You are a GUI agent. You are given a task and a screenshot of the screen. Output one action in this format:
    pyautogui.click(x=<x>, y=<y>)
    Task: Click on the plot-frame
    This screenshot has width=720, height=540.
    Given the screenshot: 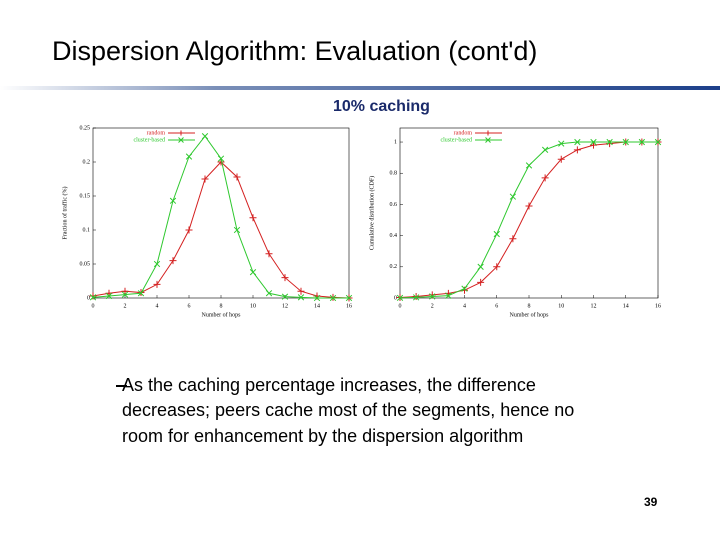 What is the action you would take?
    pyautogui.click(x=529, y=213)
    